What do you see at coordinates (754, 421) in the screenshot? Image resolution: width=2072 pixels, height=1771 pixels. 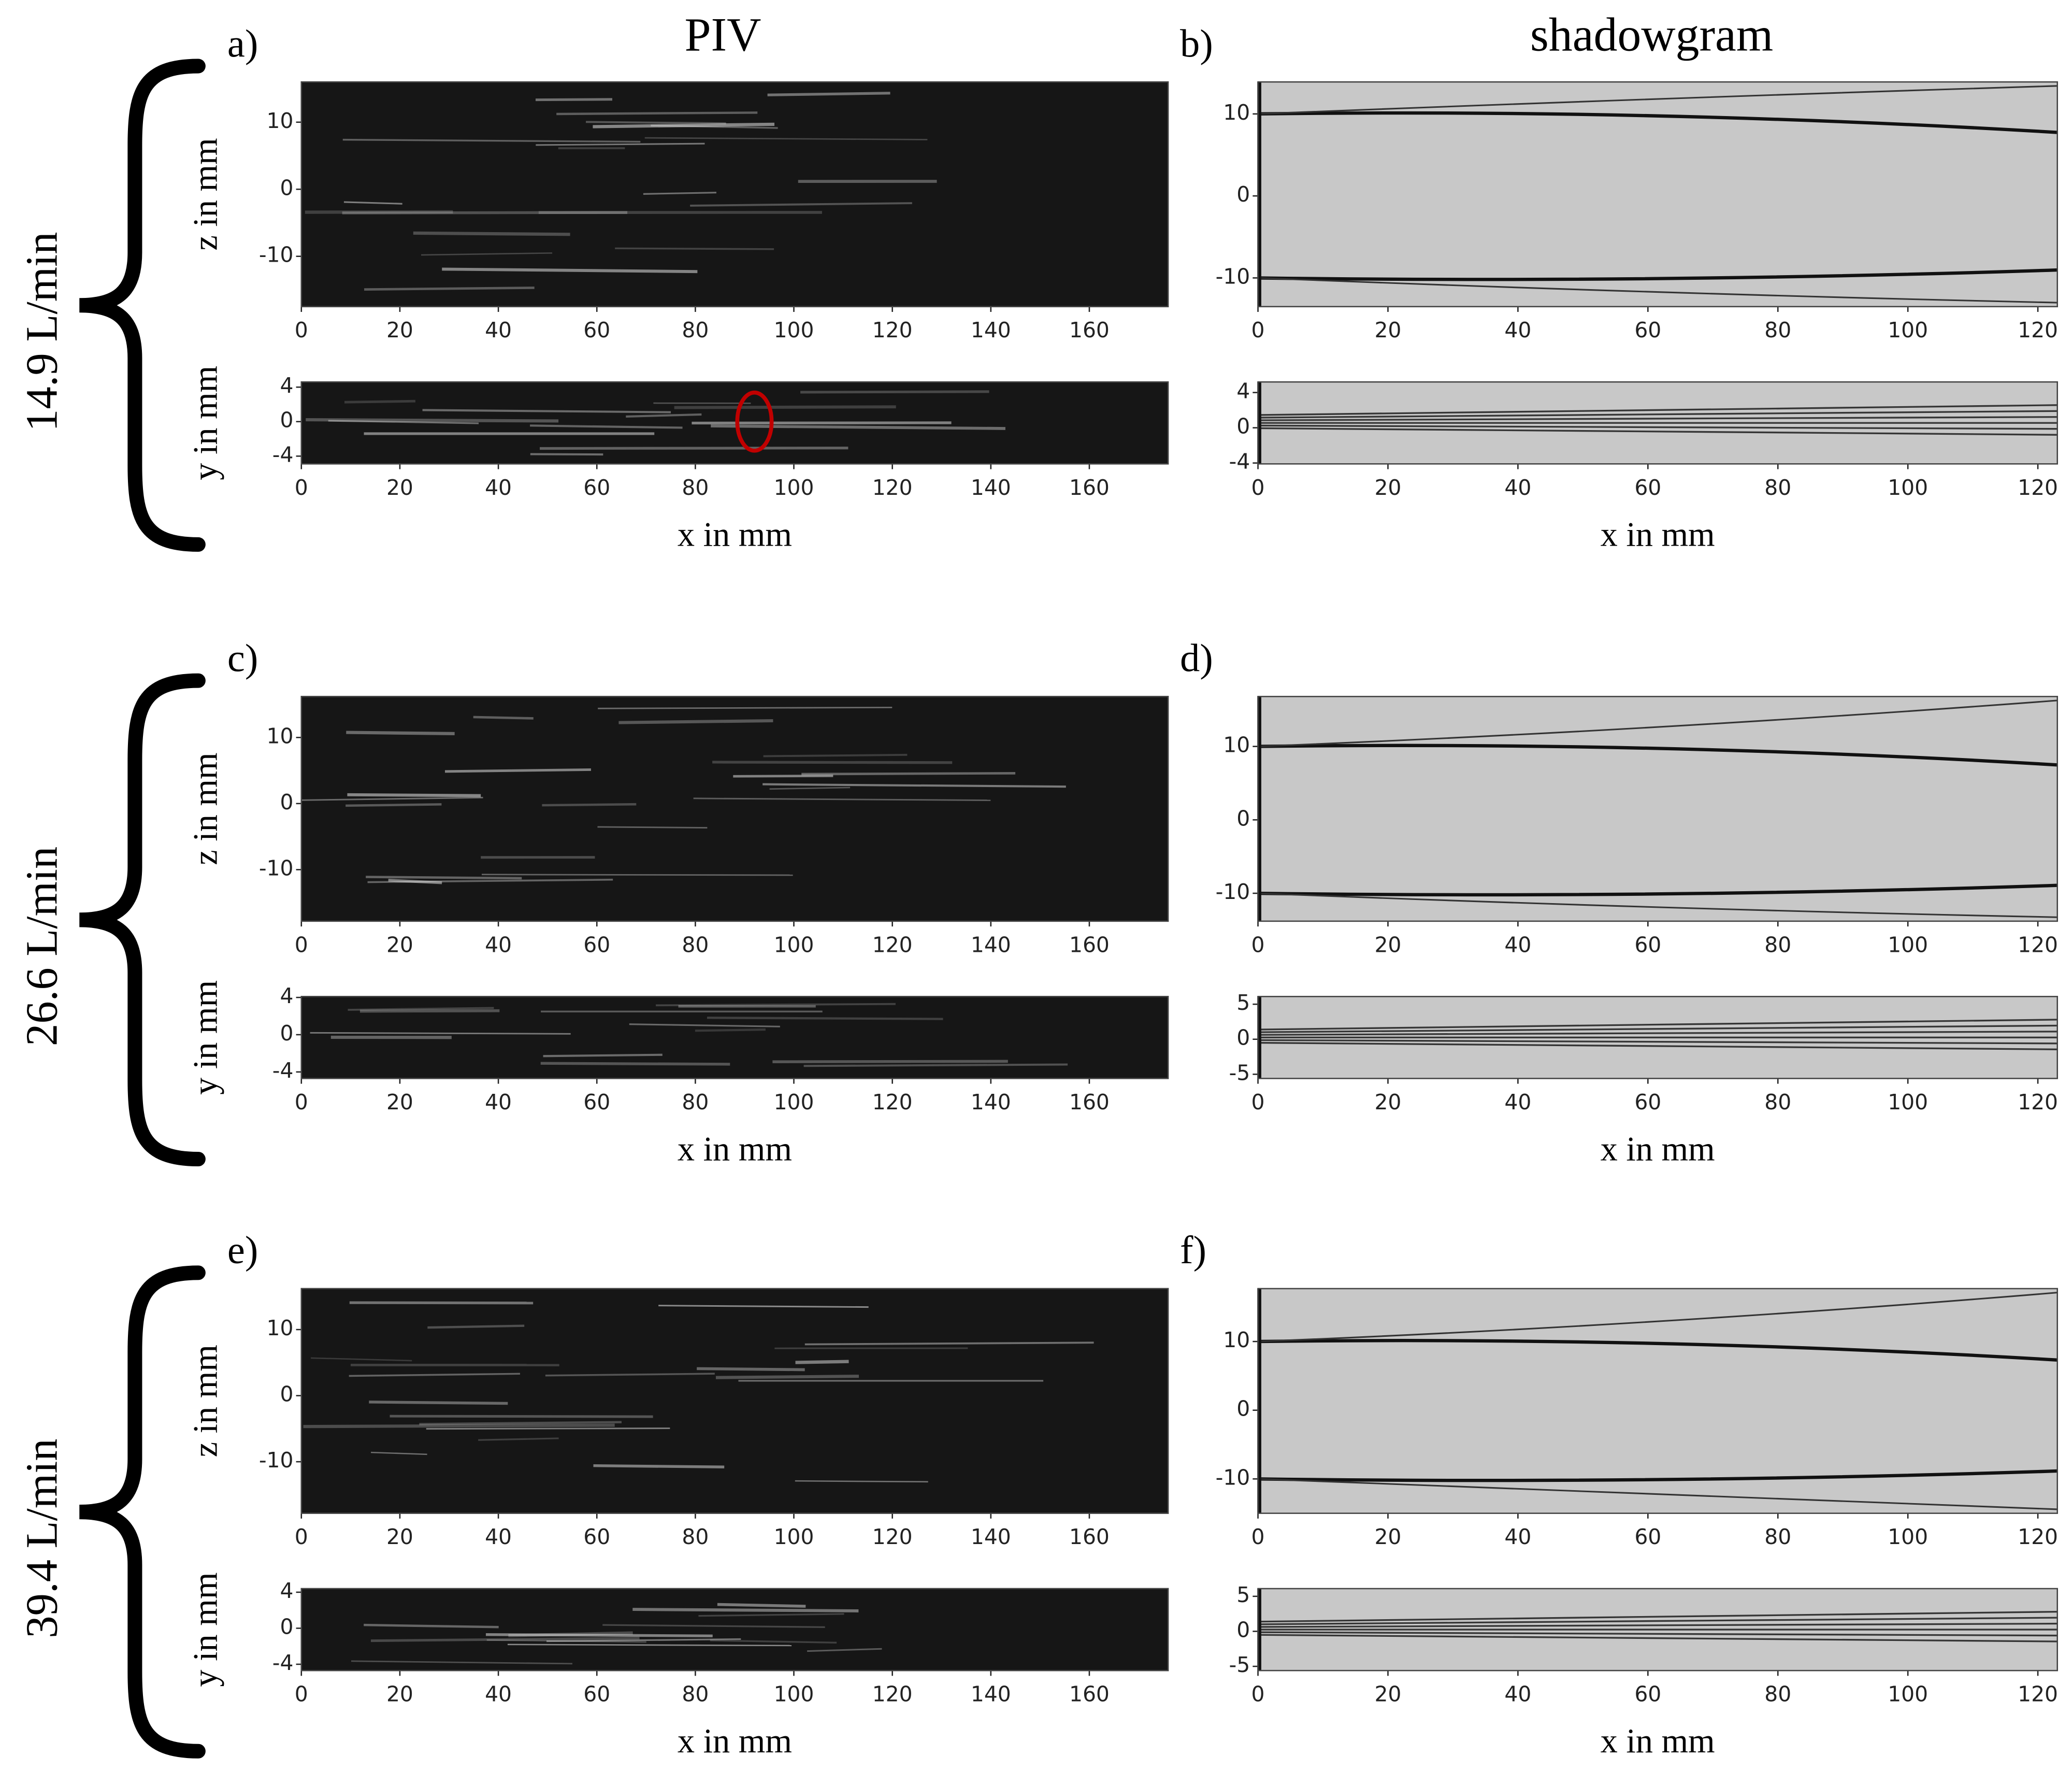 I see `highlight-circle` at bounding box center [754, 421].